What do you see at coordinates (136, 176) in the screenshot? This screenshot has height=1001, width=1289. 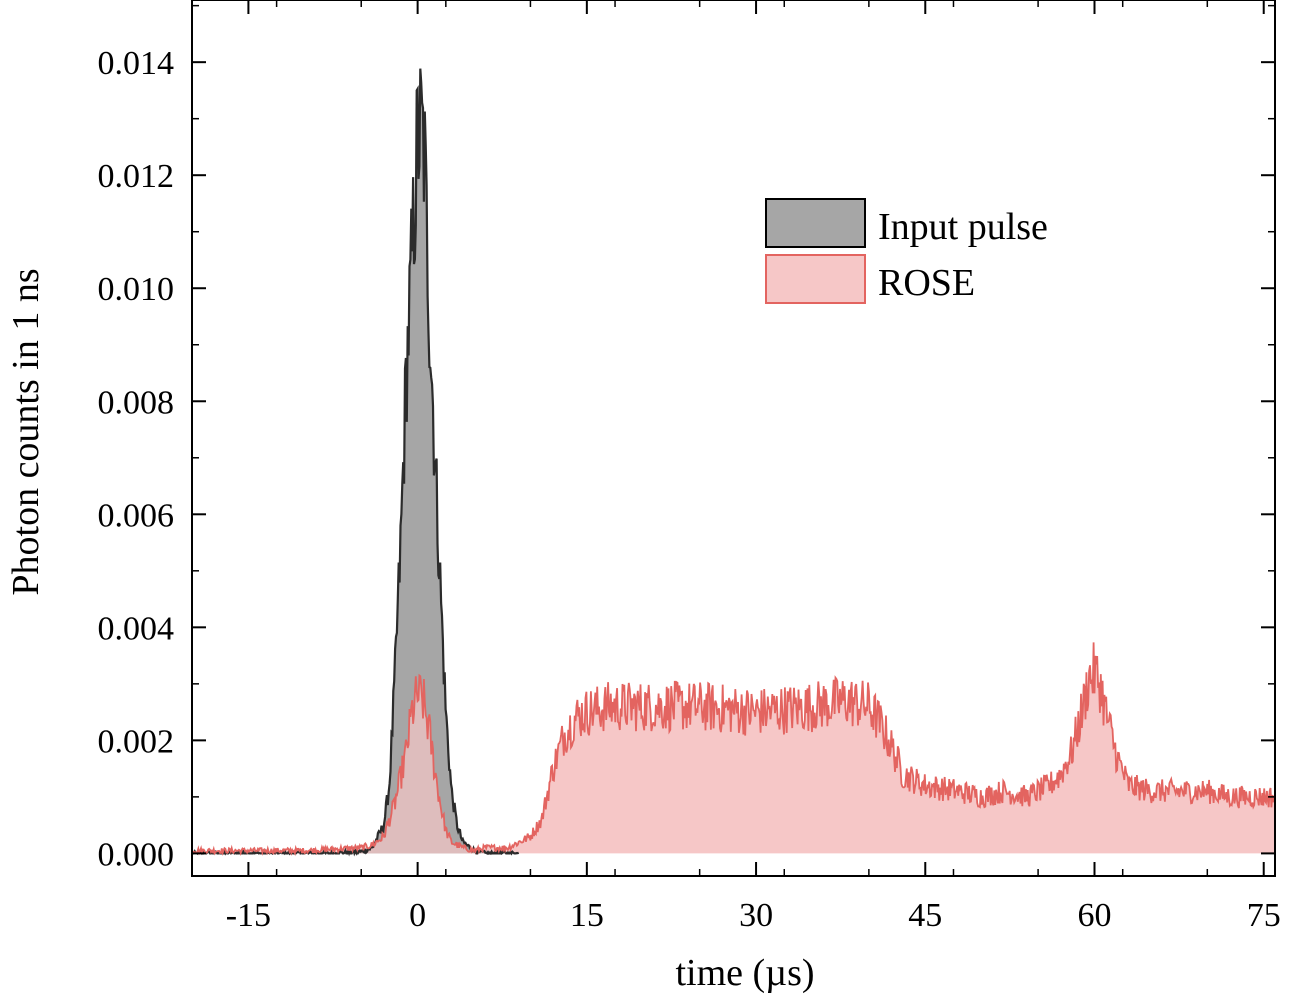 I see `y-tick-label: 0.012` at bounding box center [136, 176].